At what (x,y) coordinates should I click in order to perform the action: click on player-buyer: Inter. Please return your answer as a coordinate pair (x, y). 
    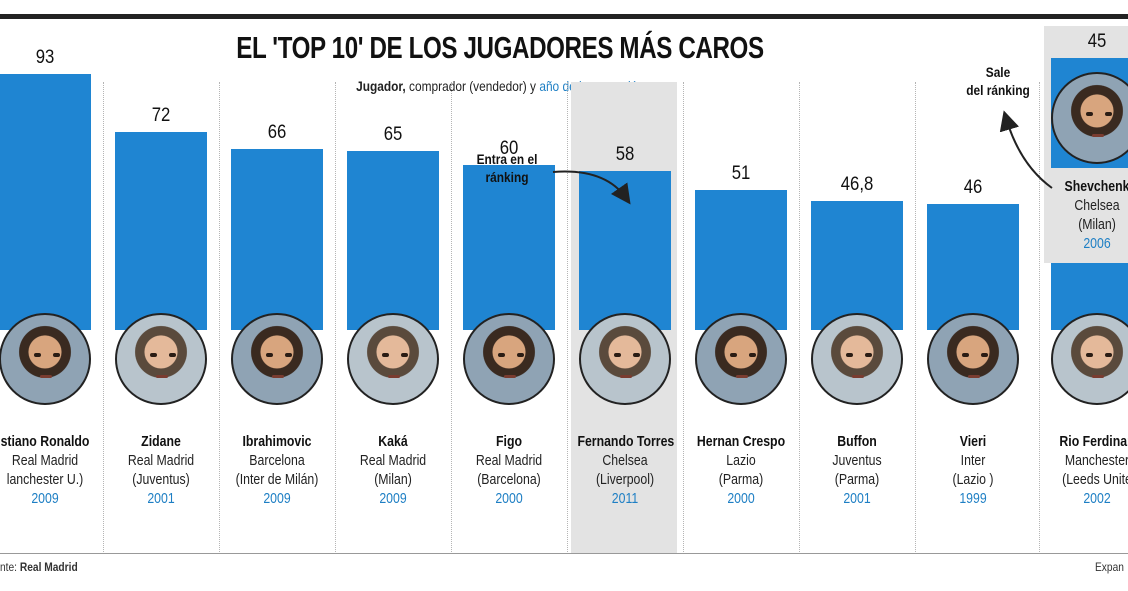
    Looking at the image, I should click on (973, 460).